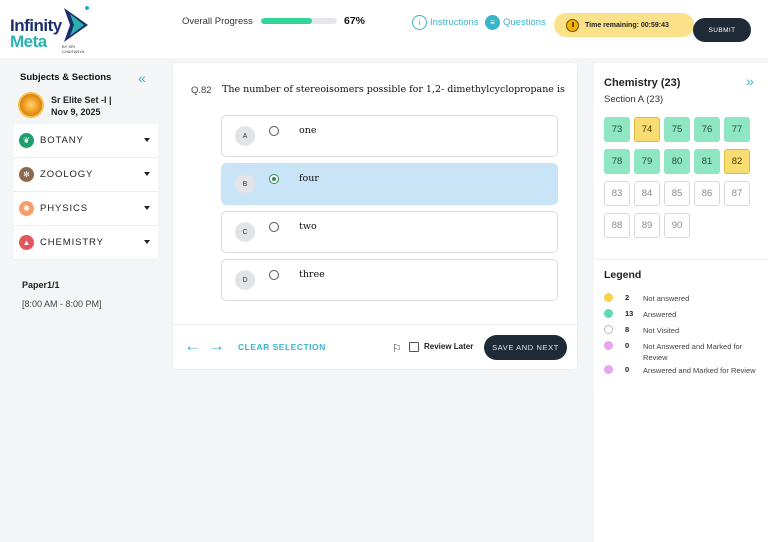 The width and height of the screenshot is (768, 542). Describe the element at coordinates (81, 100) in the screenshot. I see `exam-name-line1: Sr Elite Set -I |` at that location.